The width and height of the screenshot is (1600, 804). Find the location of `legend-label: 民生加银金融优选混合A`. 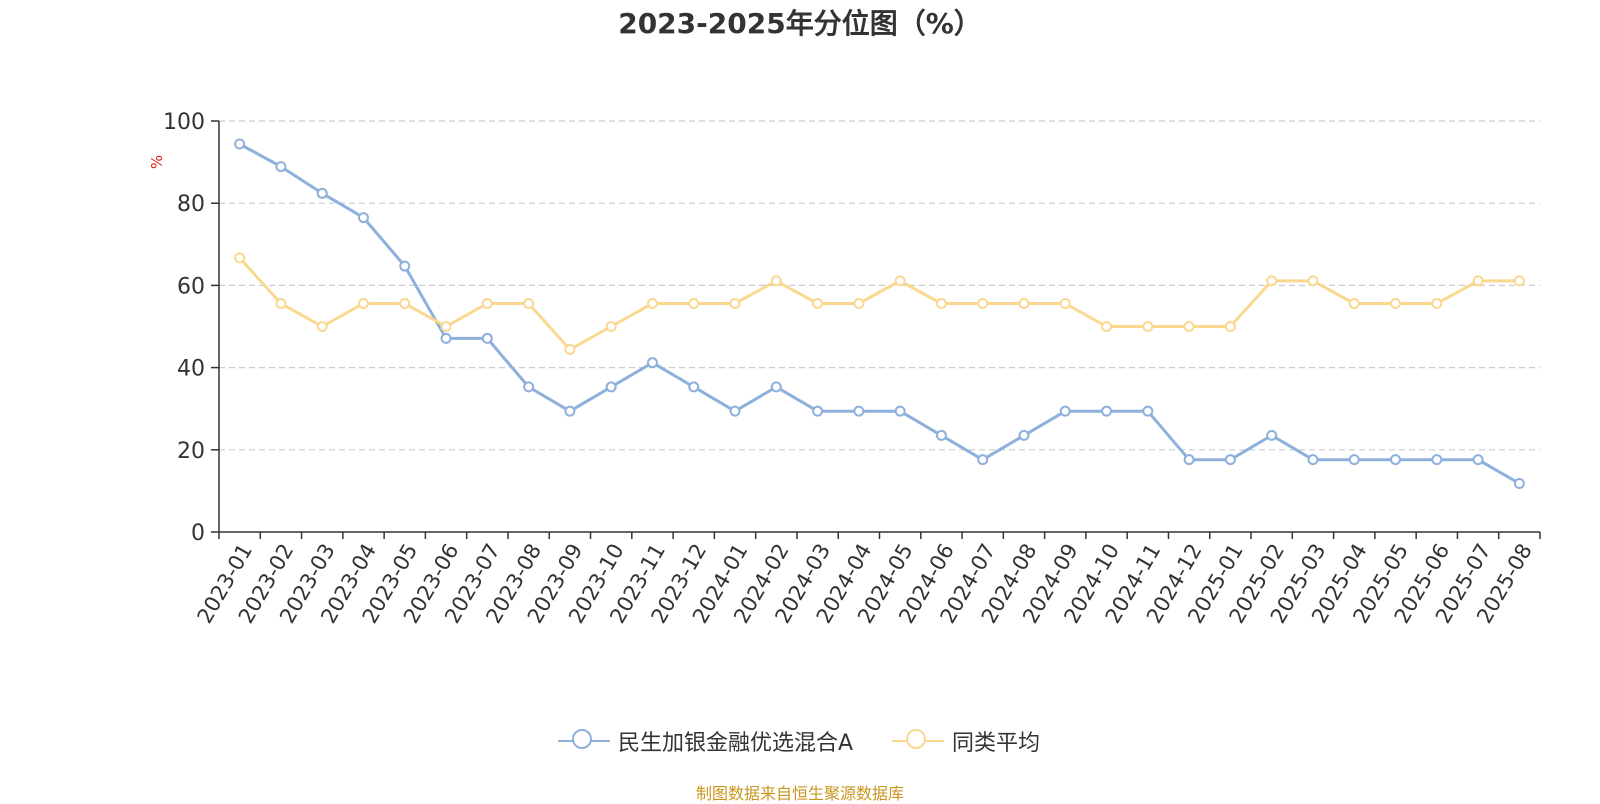

legend-label: 民生加银金融优选混合A is located at coordinates (736, 743).